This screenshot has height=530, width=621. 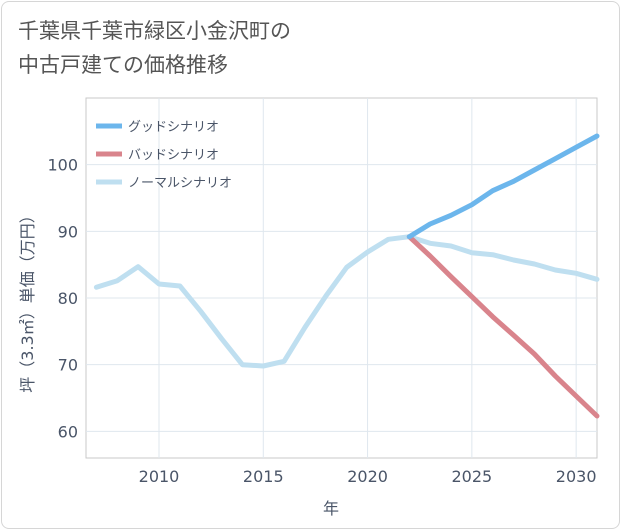 I want to click on legend-label-3: ノーマルシナリオ, so click(x=180, y=183).